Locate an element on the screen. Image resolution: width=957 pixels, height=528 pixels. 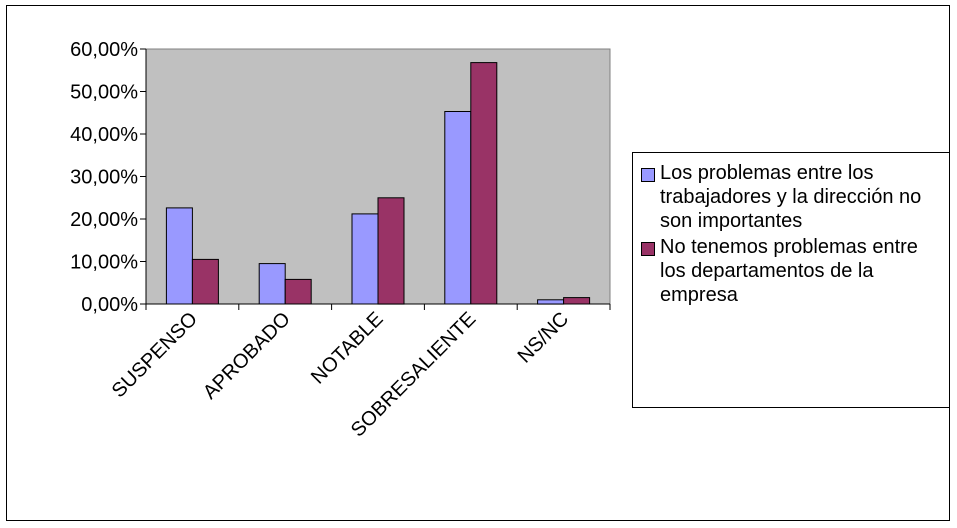
bar-series-1-sobresaliente is located at coordinates (458, 208).